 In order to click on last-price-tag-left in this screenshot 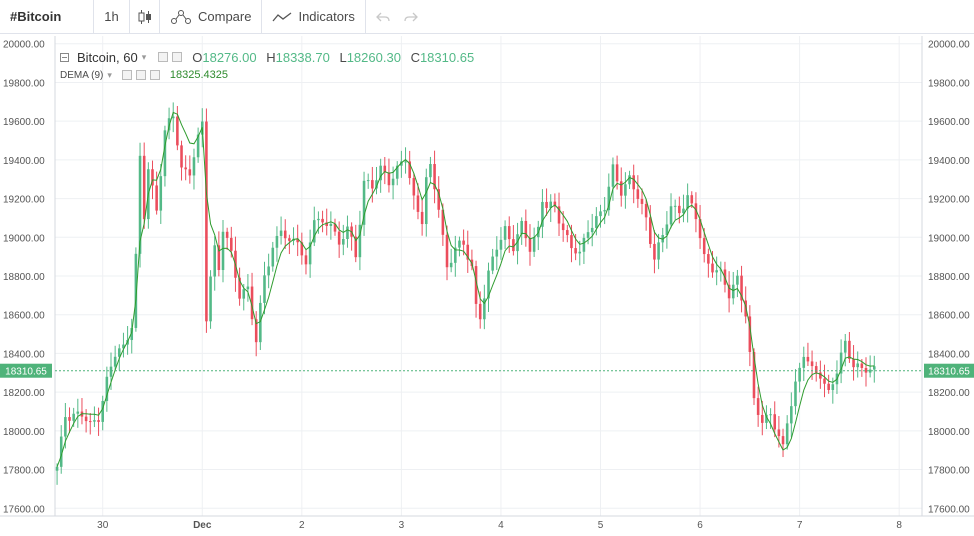, I will do `click(26, 370)`.